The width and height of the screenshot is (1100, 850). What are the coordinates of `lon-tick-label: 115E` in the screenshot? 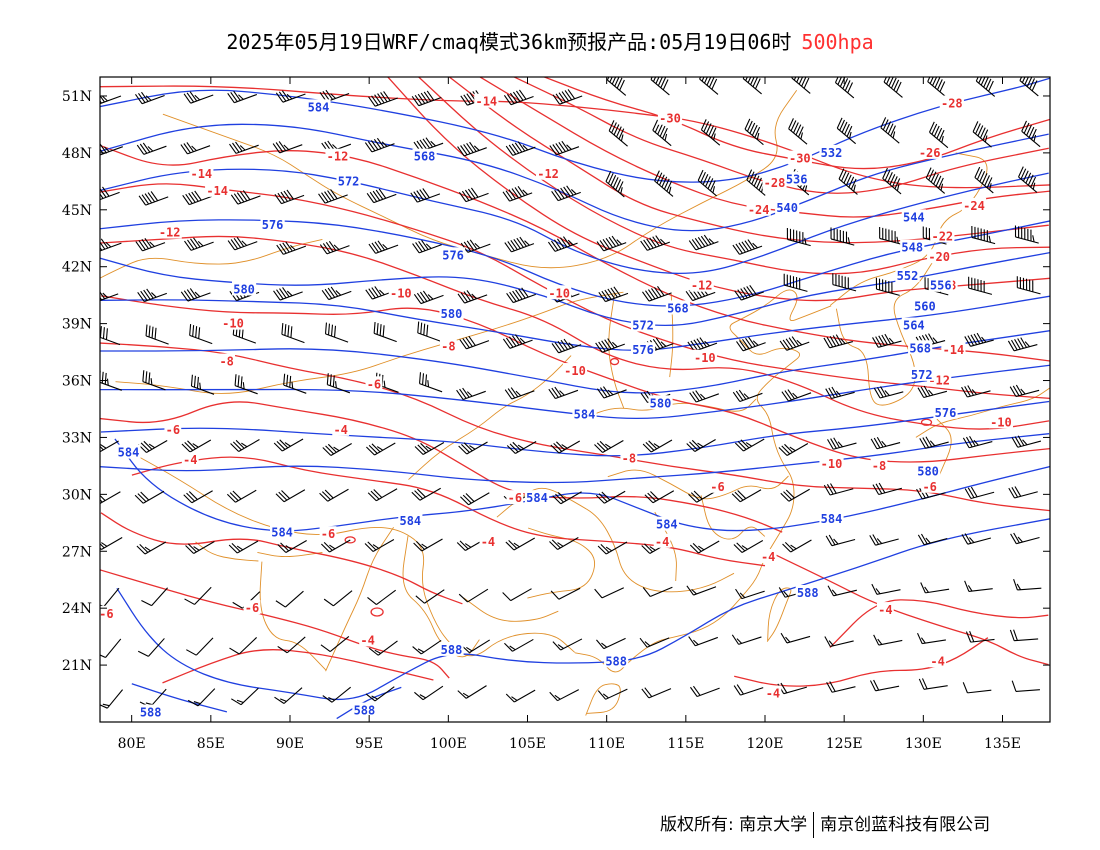 It's located at (685, 744).